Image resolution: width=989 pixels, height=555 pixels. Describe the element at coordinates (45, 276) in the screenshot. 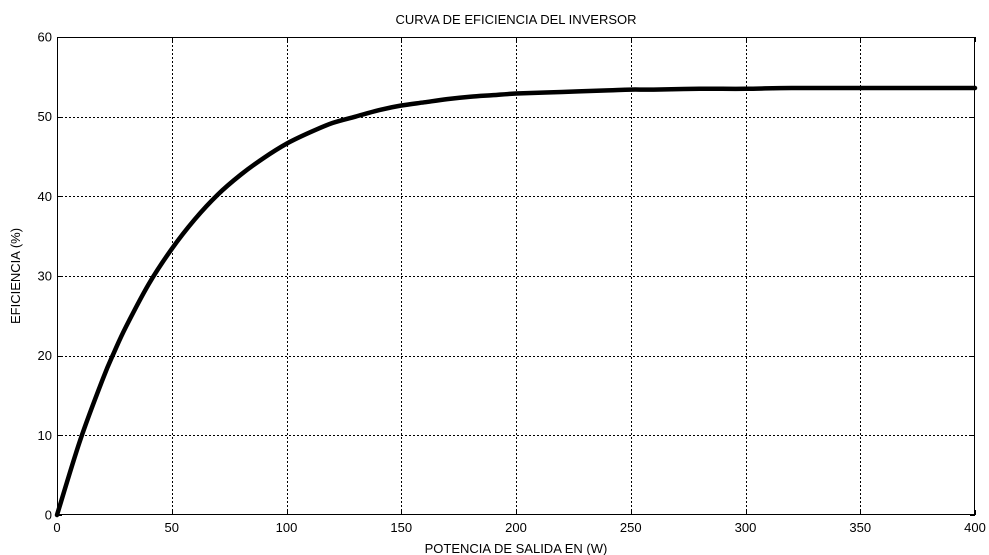

I see `y-tick-label: 30` at that location.